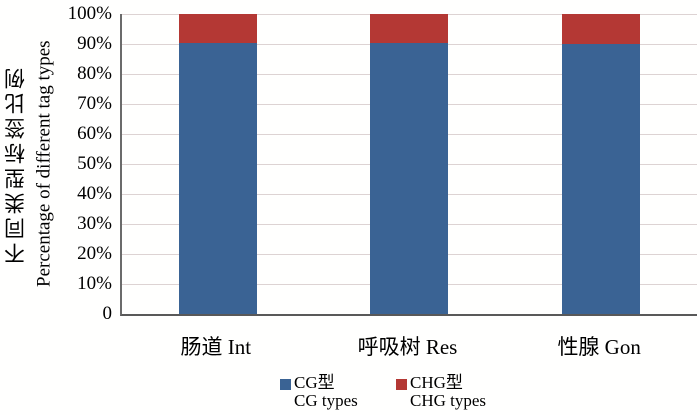 The image size is (700, 415). I want to click on legend-item-cg: CG型 CG types, so click(319, 392).